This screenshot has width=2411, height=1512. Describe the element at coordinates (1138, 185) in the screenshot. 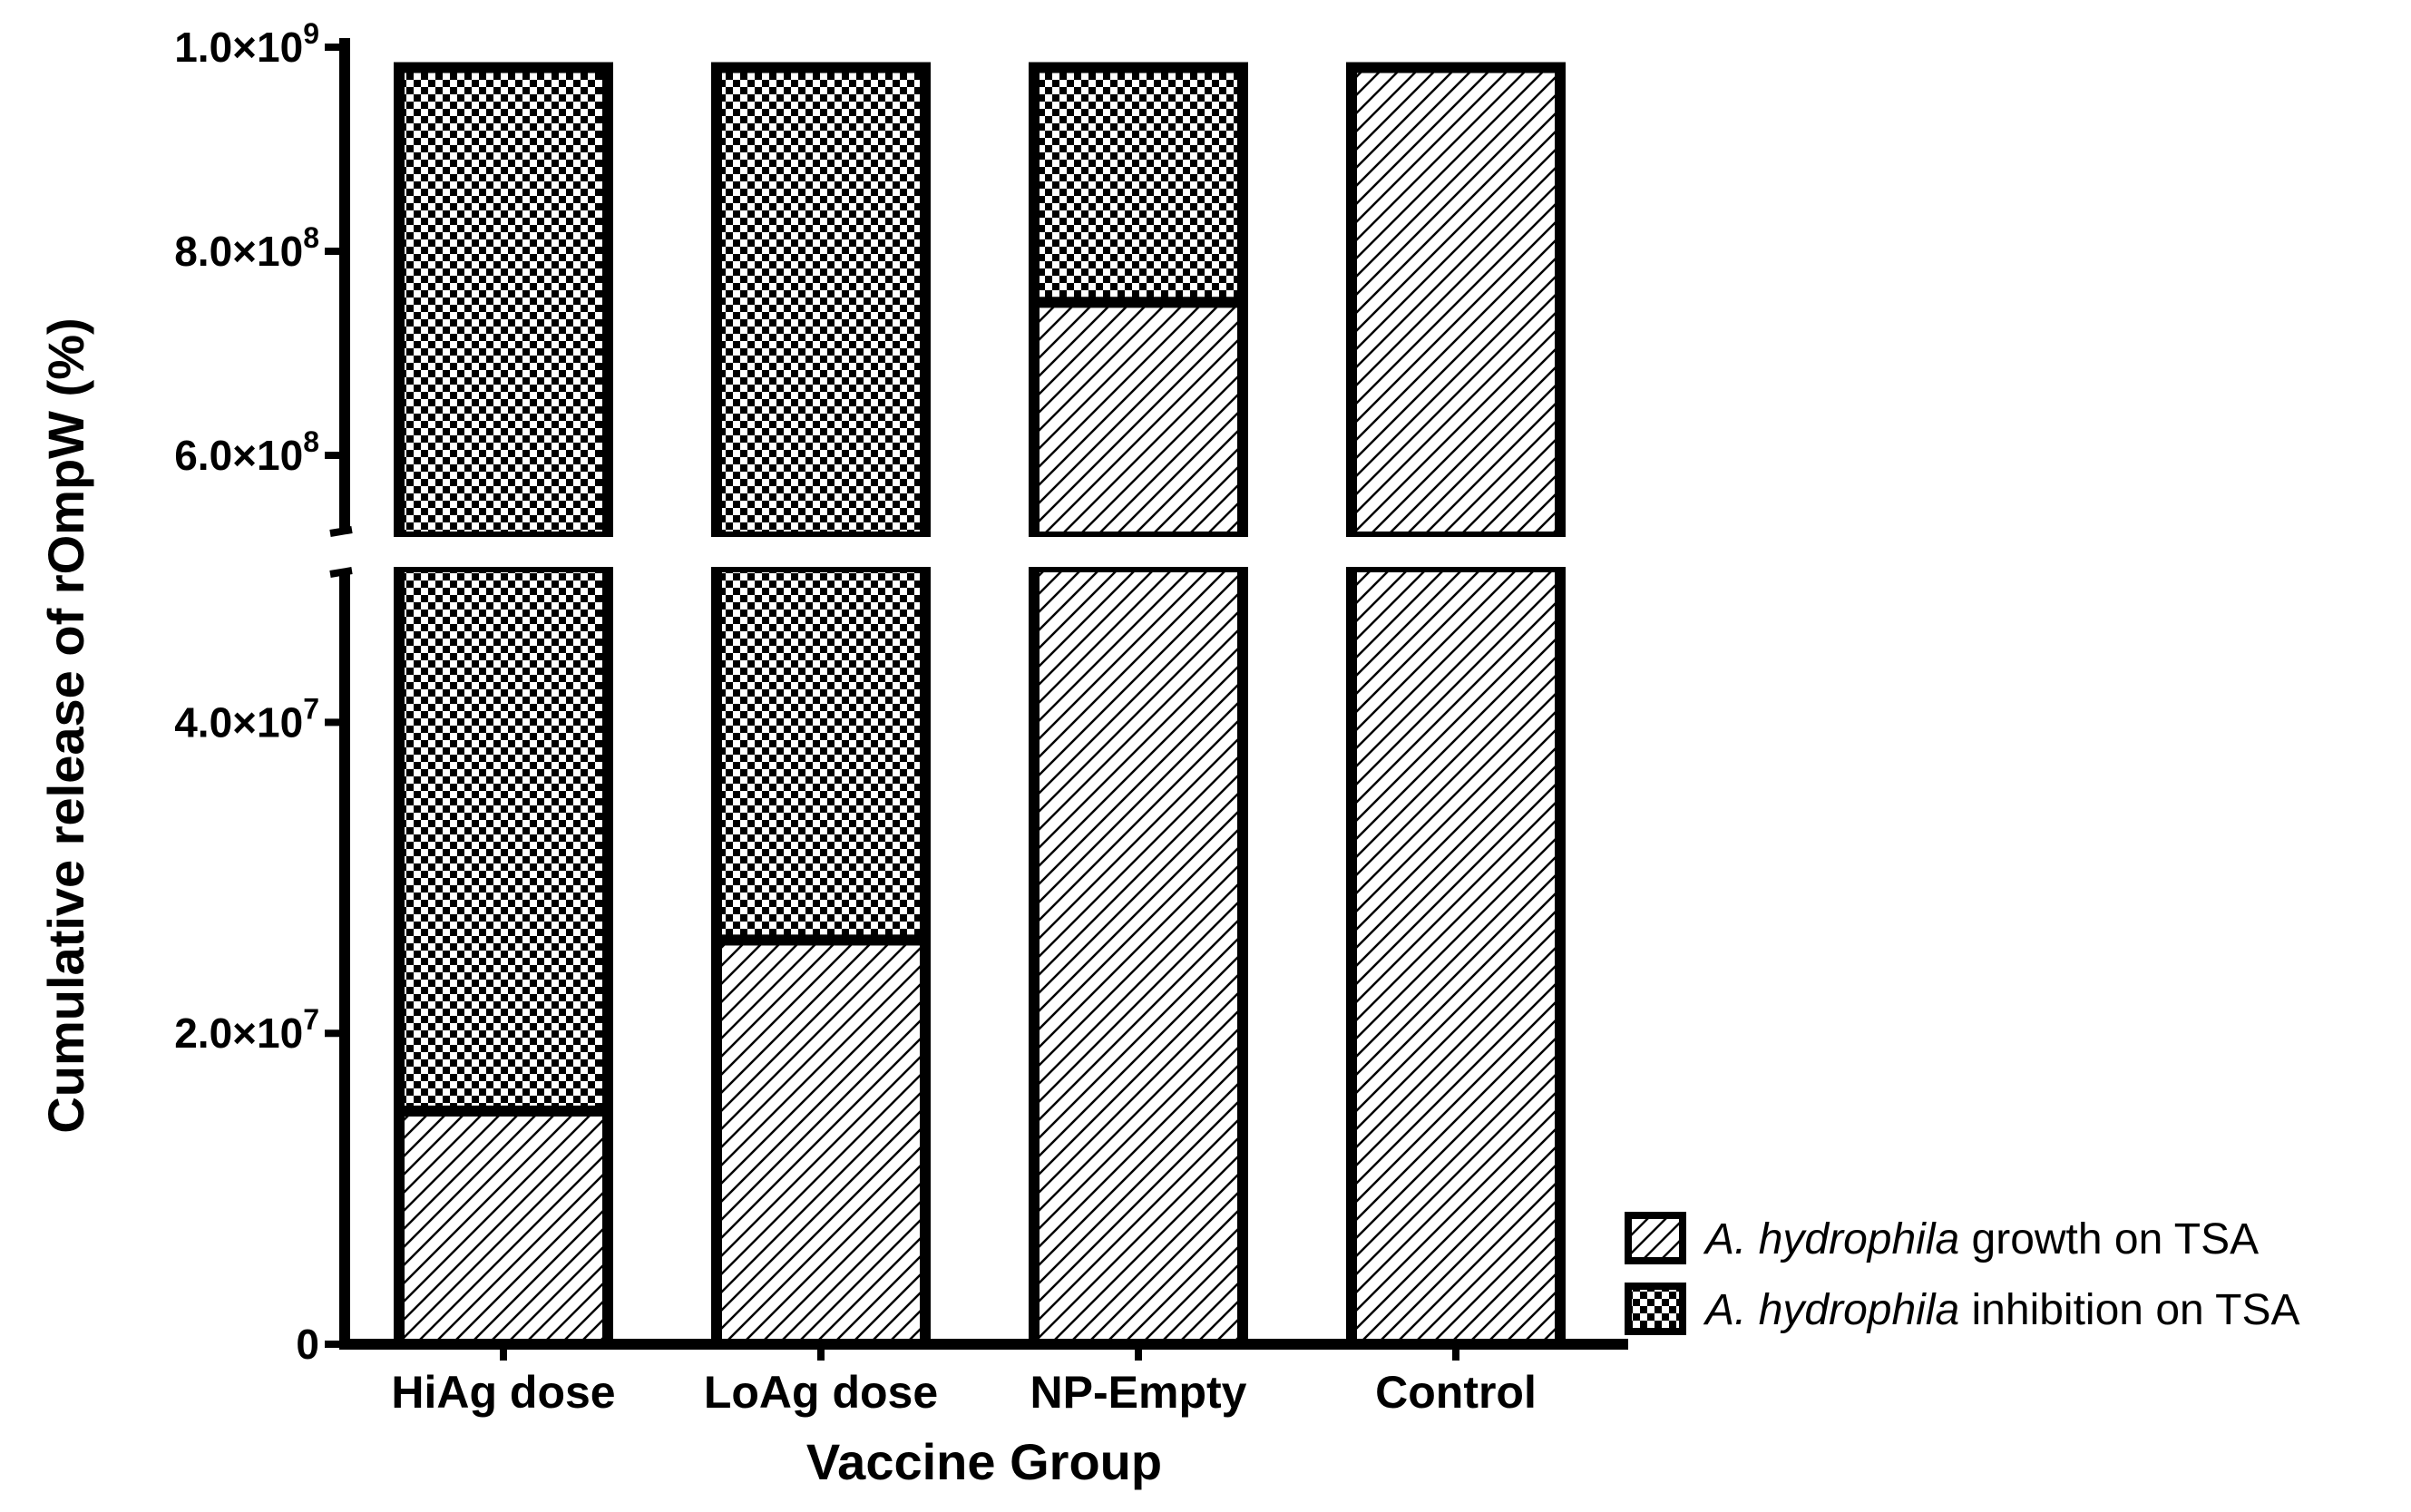

I see `bar-np-empty-series-1-upper` at that location.